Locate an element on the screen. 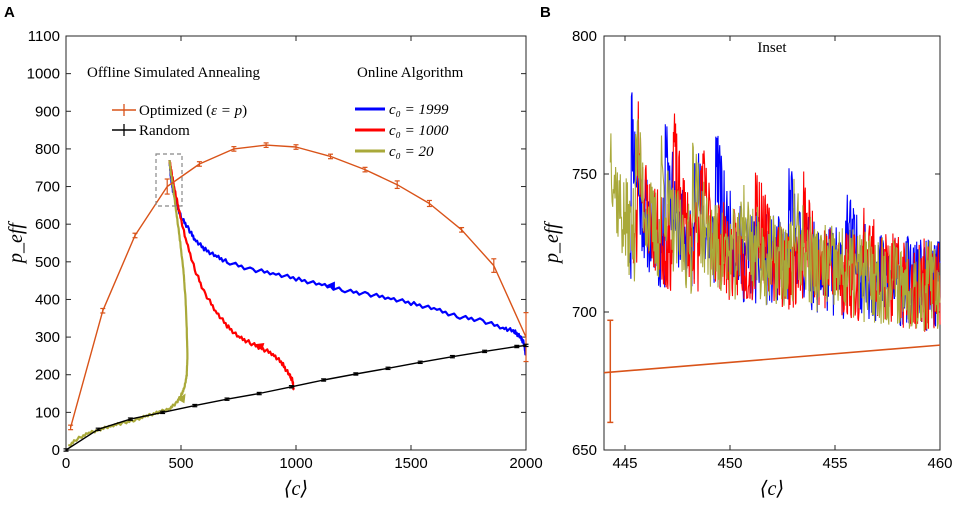 The height and width of the screenshot is (506, 957). legend-optimized-label: Optimized (ε = p) is located at coordinates (193, 111).